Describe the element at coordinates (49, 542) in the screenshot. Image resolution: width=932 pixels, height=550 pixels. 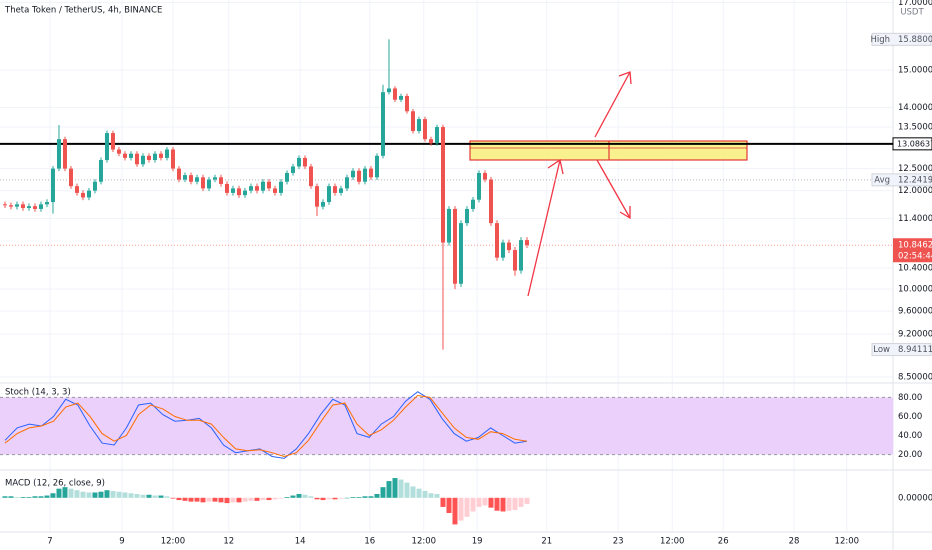
I see `x-tick-label: 7` at that location.